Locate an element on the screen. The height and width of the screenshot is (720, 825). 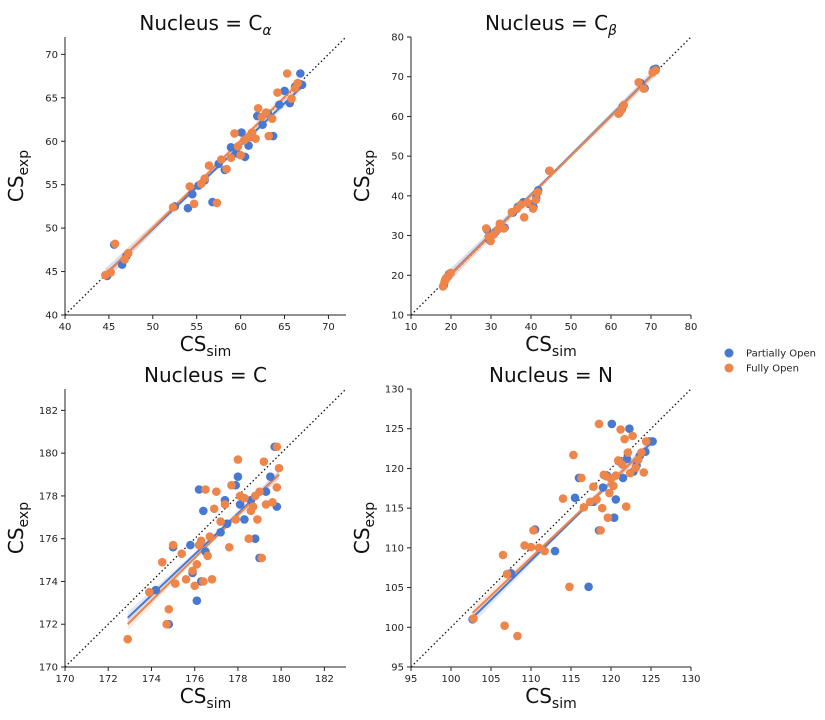
y-tick-label: 182 is located at coordinates (48, 411).